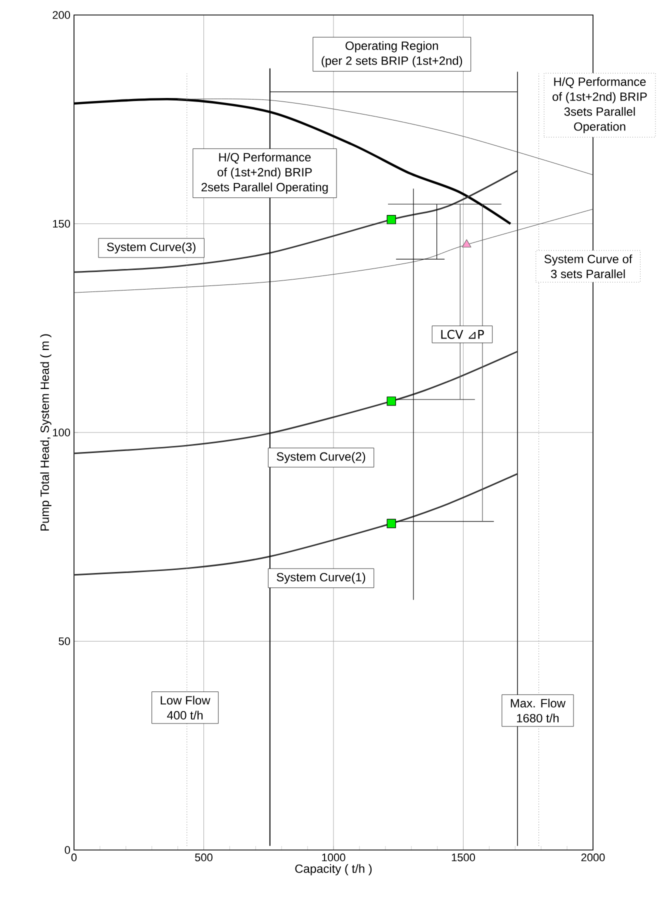 Image resolution: width=669 pixels, height=906 pixels. I want to click on annotation: System Curve(2), so click(321, 458).